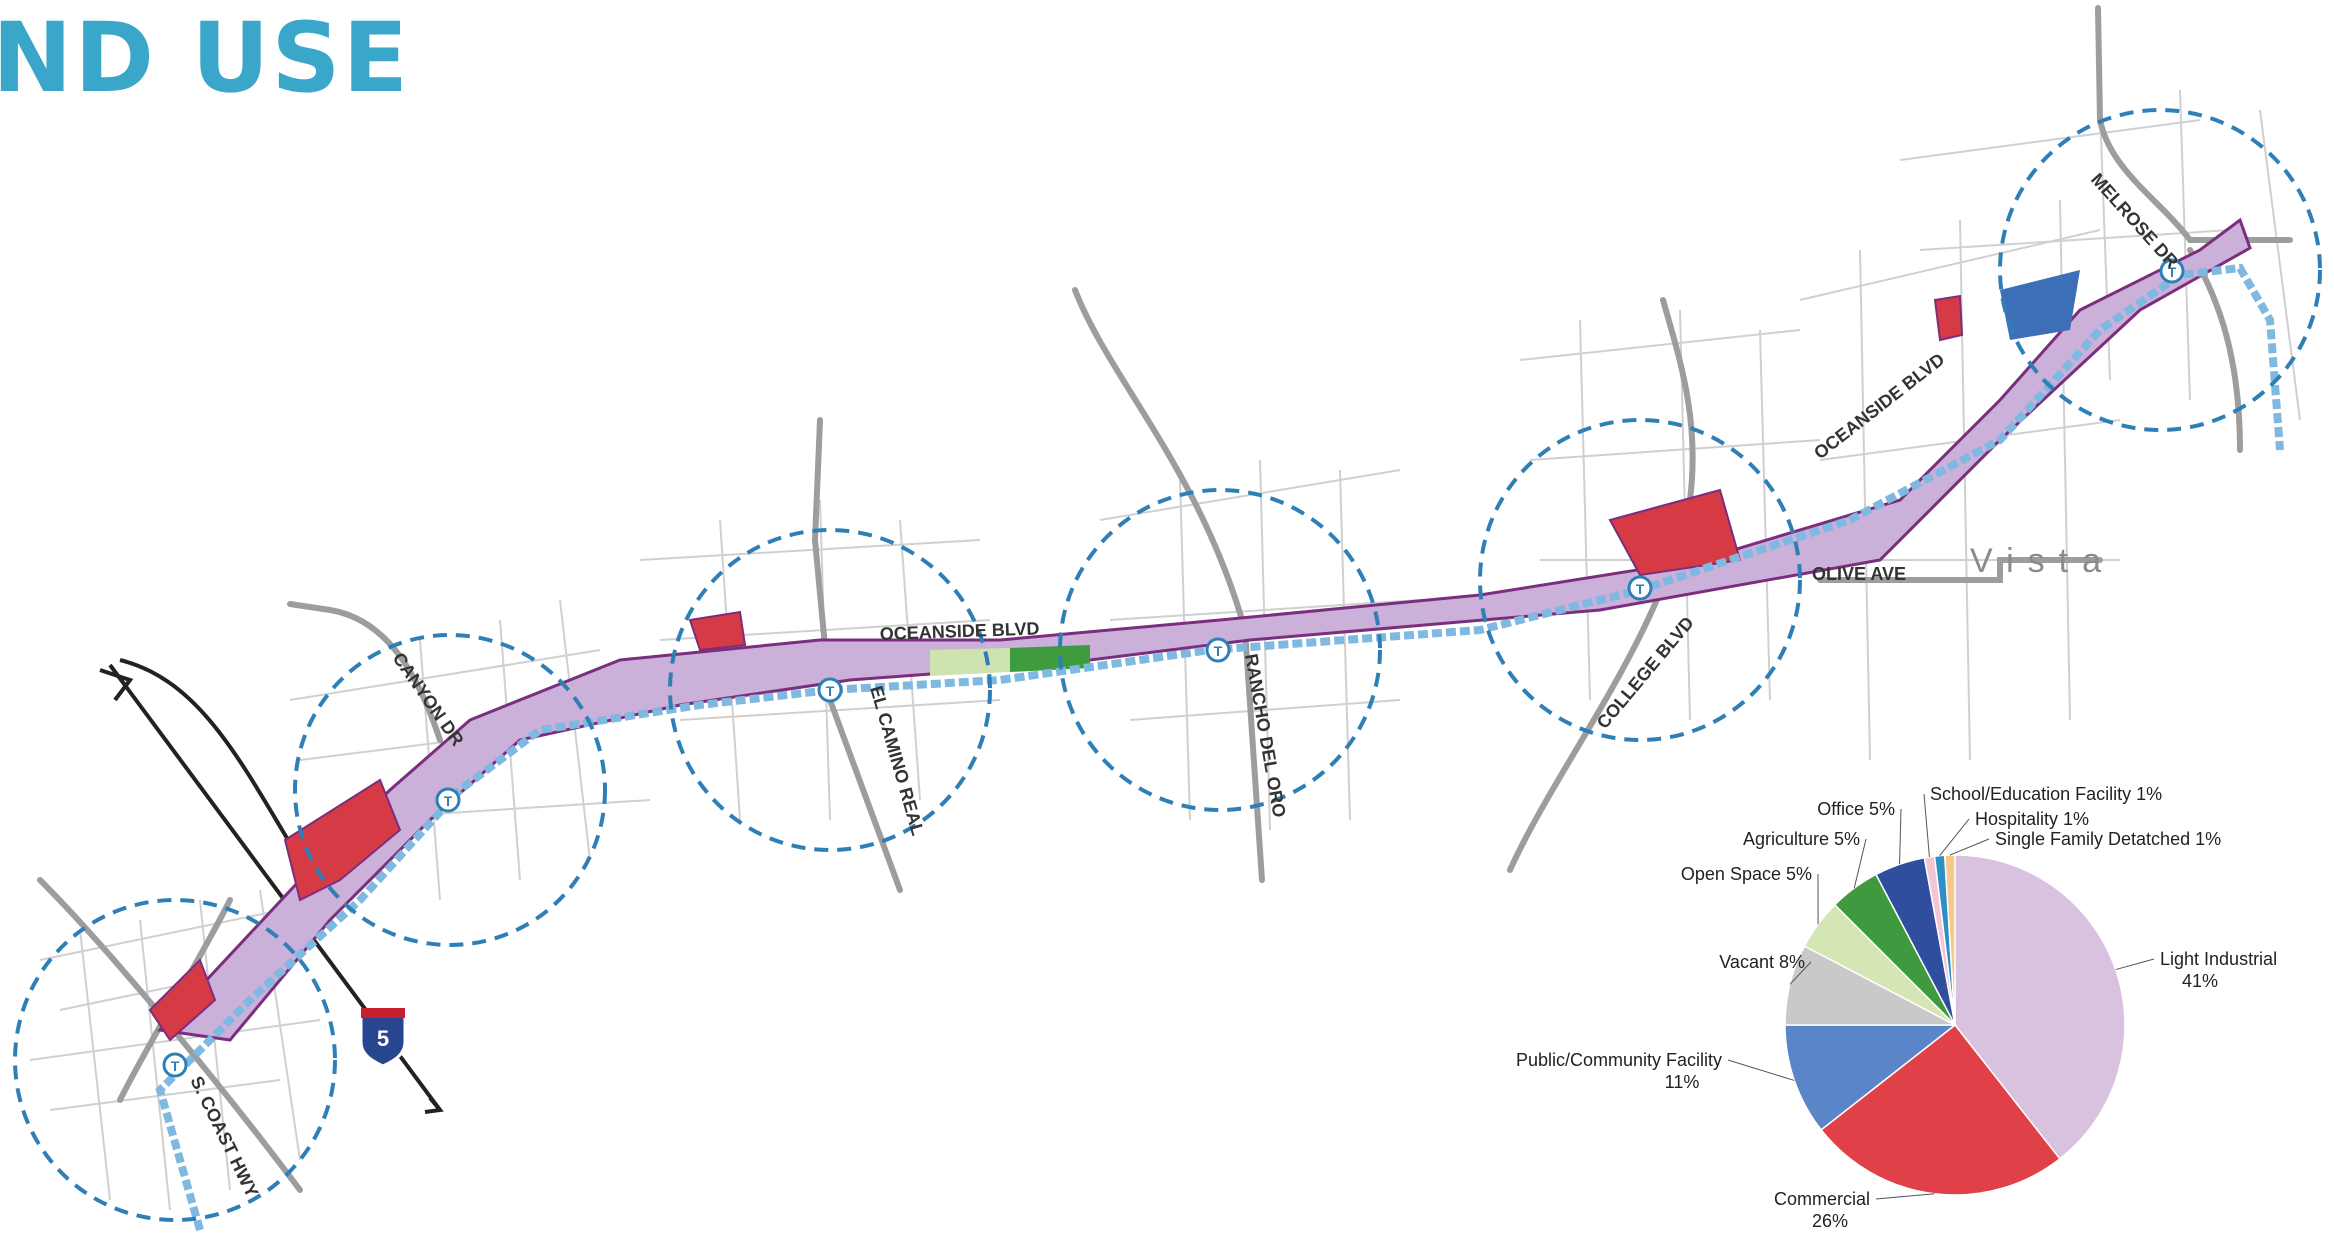 The image size is (2334, 1248). Describe the element at coordinates (1265, 735) in the screenshot. I see `road-label-rancho-del-oro: RANCHO DEL ORO` at that location.